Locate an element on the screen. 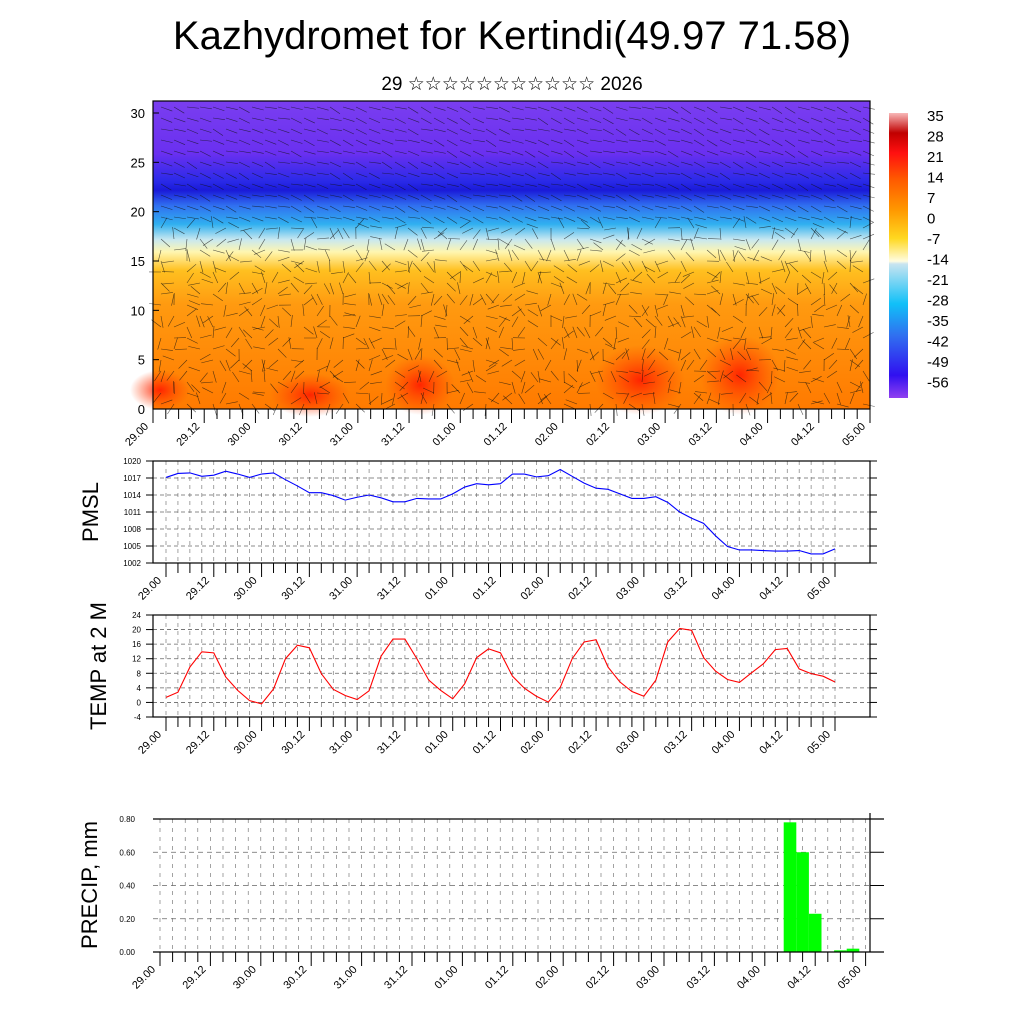 The width and height of the screenshot is (1024, 1024). y-tick-label: 0.60 is located at coordinates (127, 852).